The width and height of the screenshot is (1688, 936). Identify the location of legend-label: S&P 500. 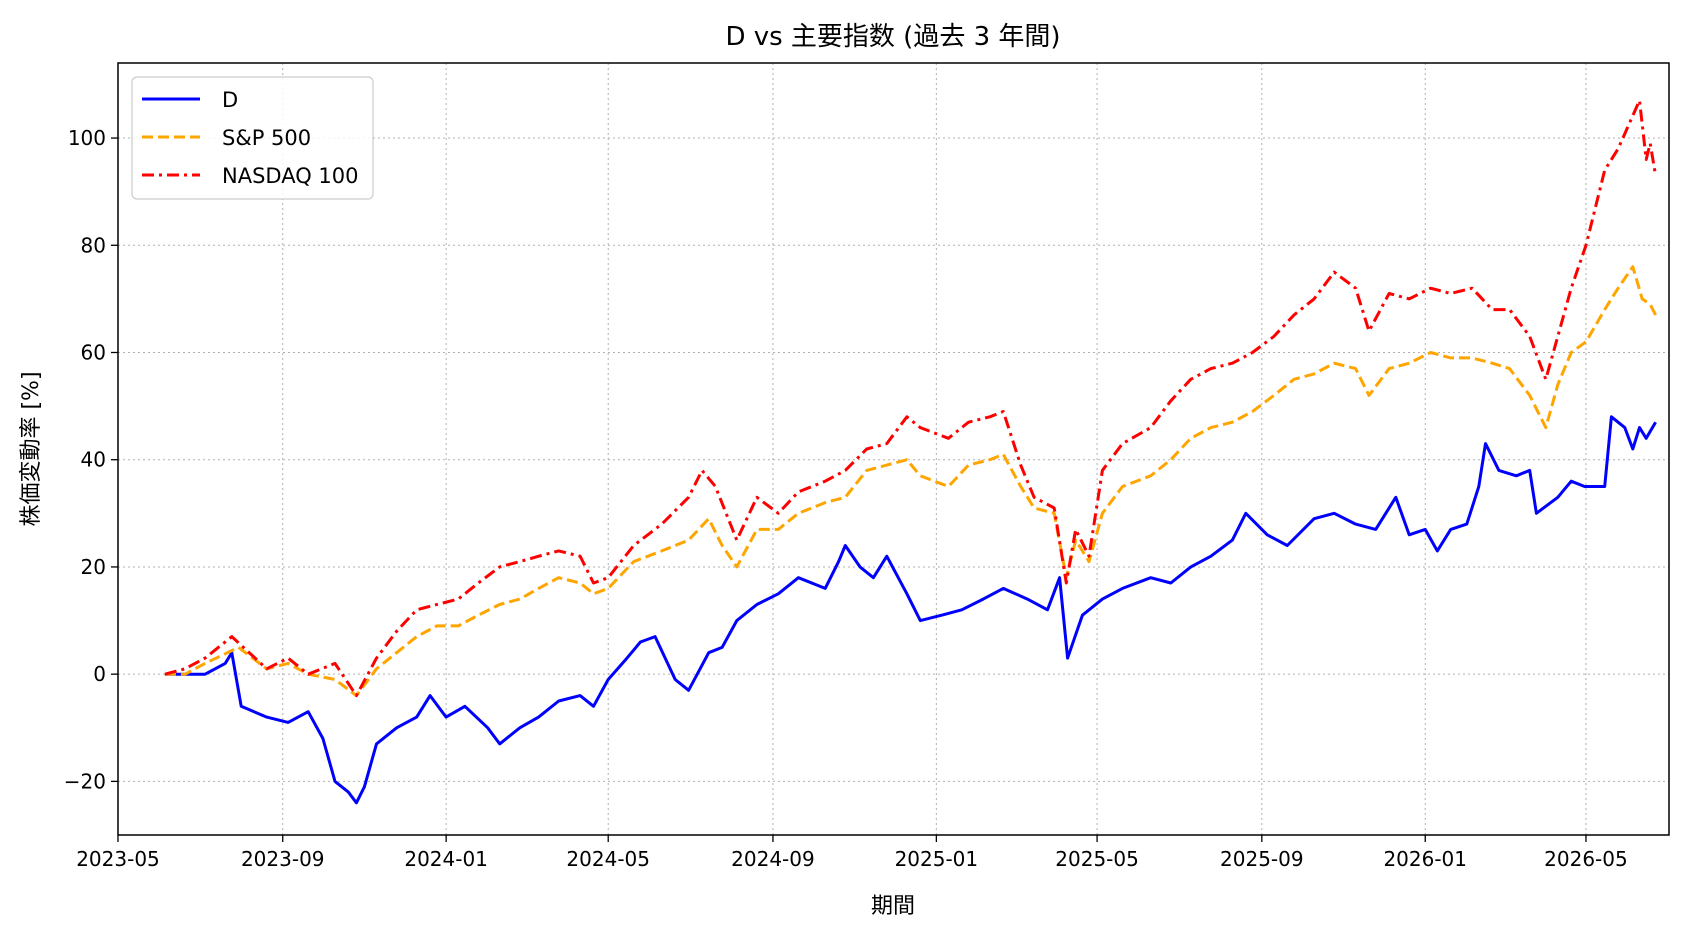
(266, 138).